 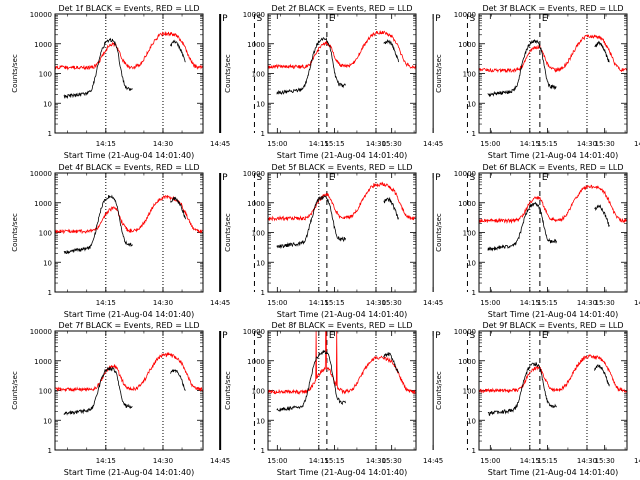 What do you see at coordinates (552, 8) in the screenshot?
I see `panel-title: Det 3f BLACK = Events, RED = LLD` at bounding box center [552, 8].